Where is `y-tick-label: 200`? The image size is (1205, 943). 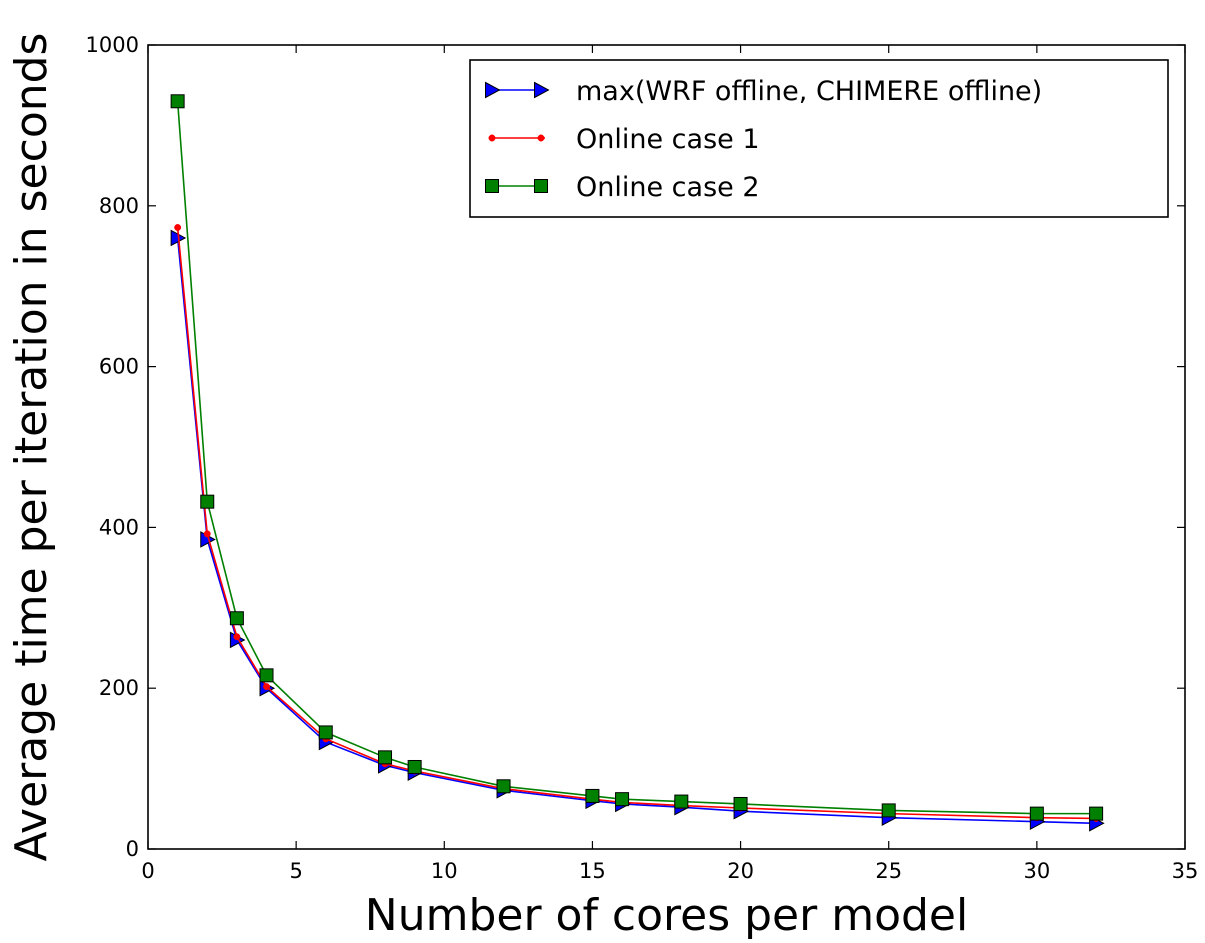 y-tick-label: 200 is located at coordinates (119, 688).